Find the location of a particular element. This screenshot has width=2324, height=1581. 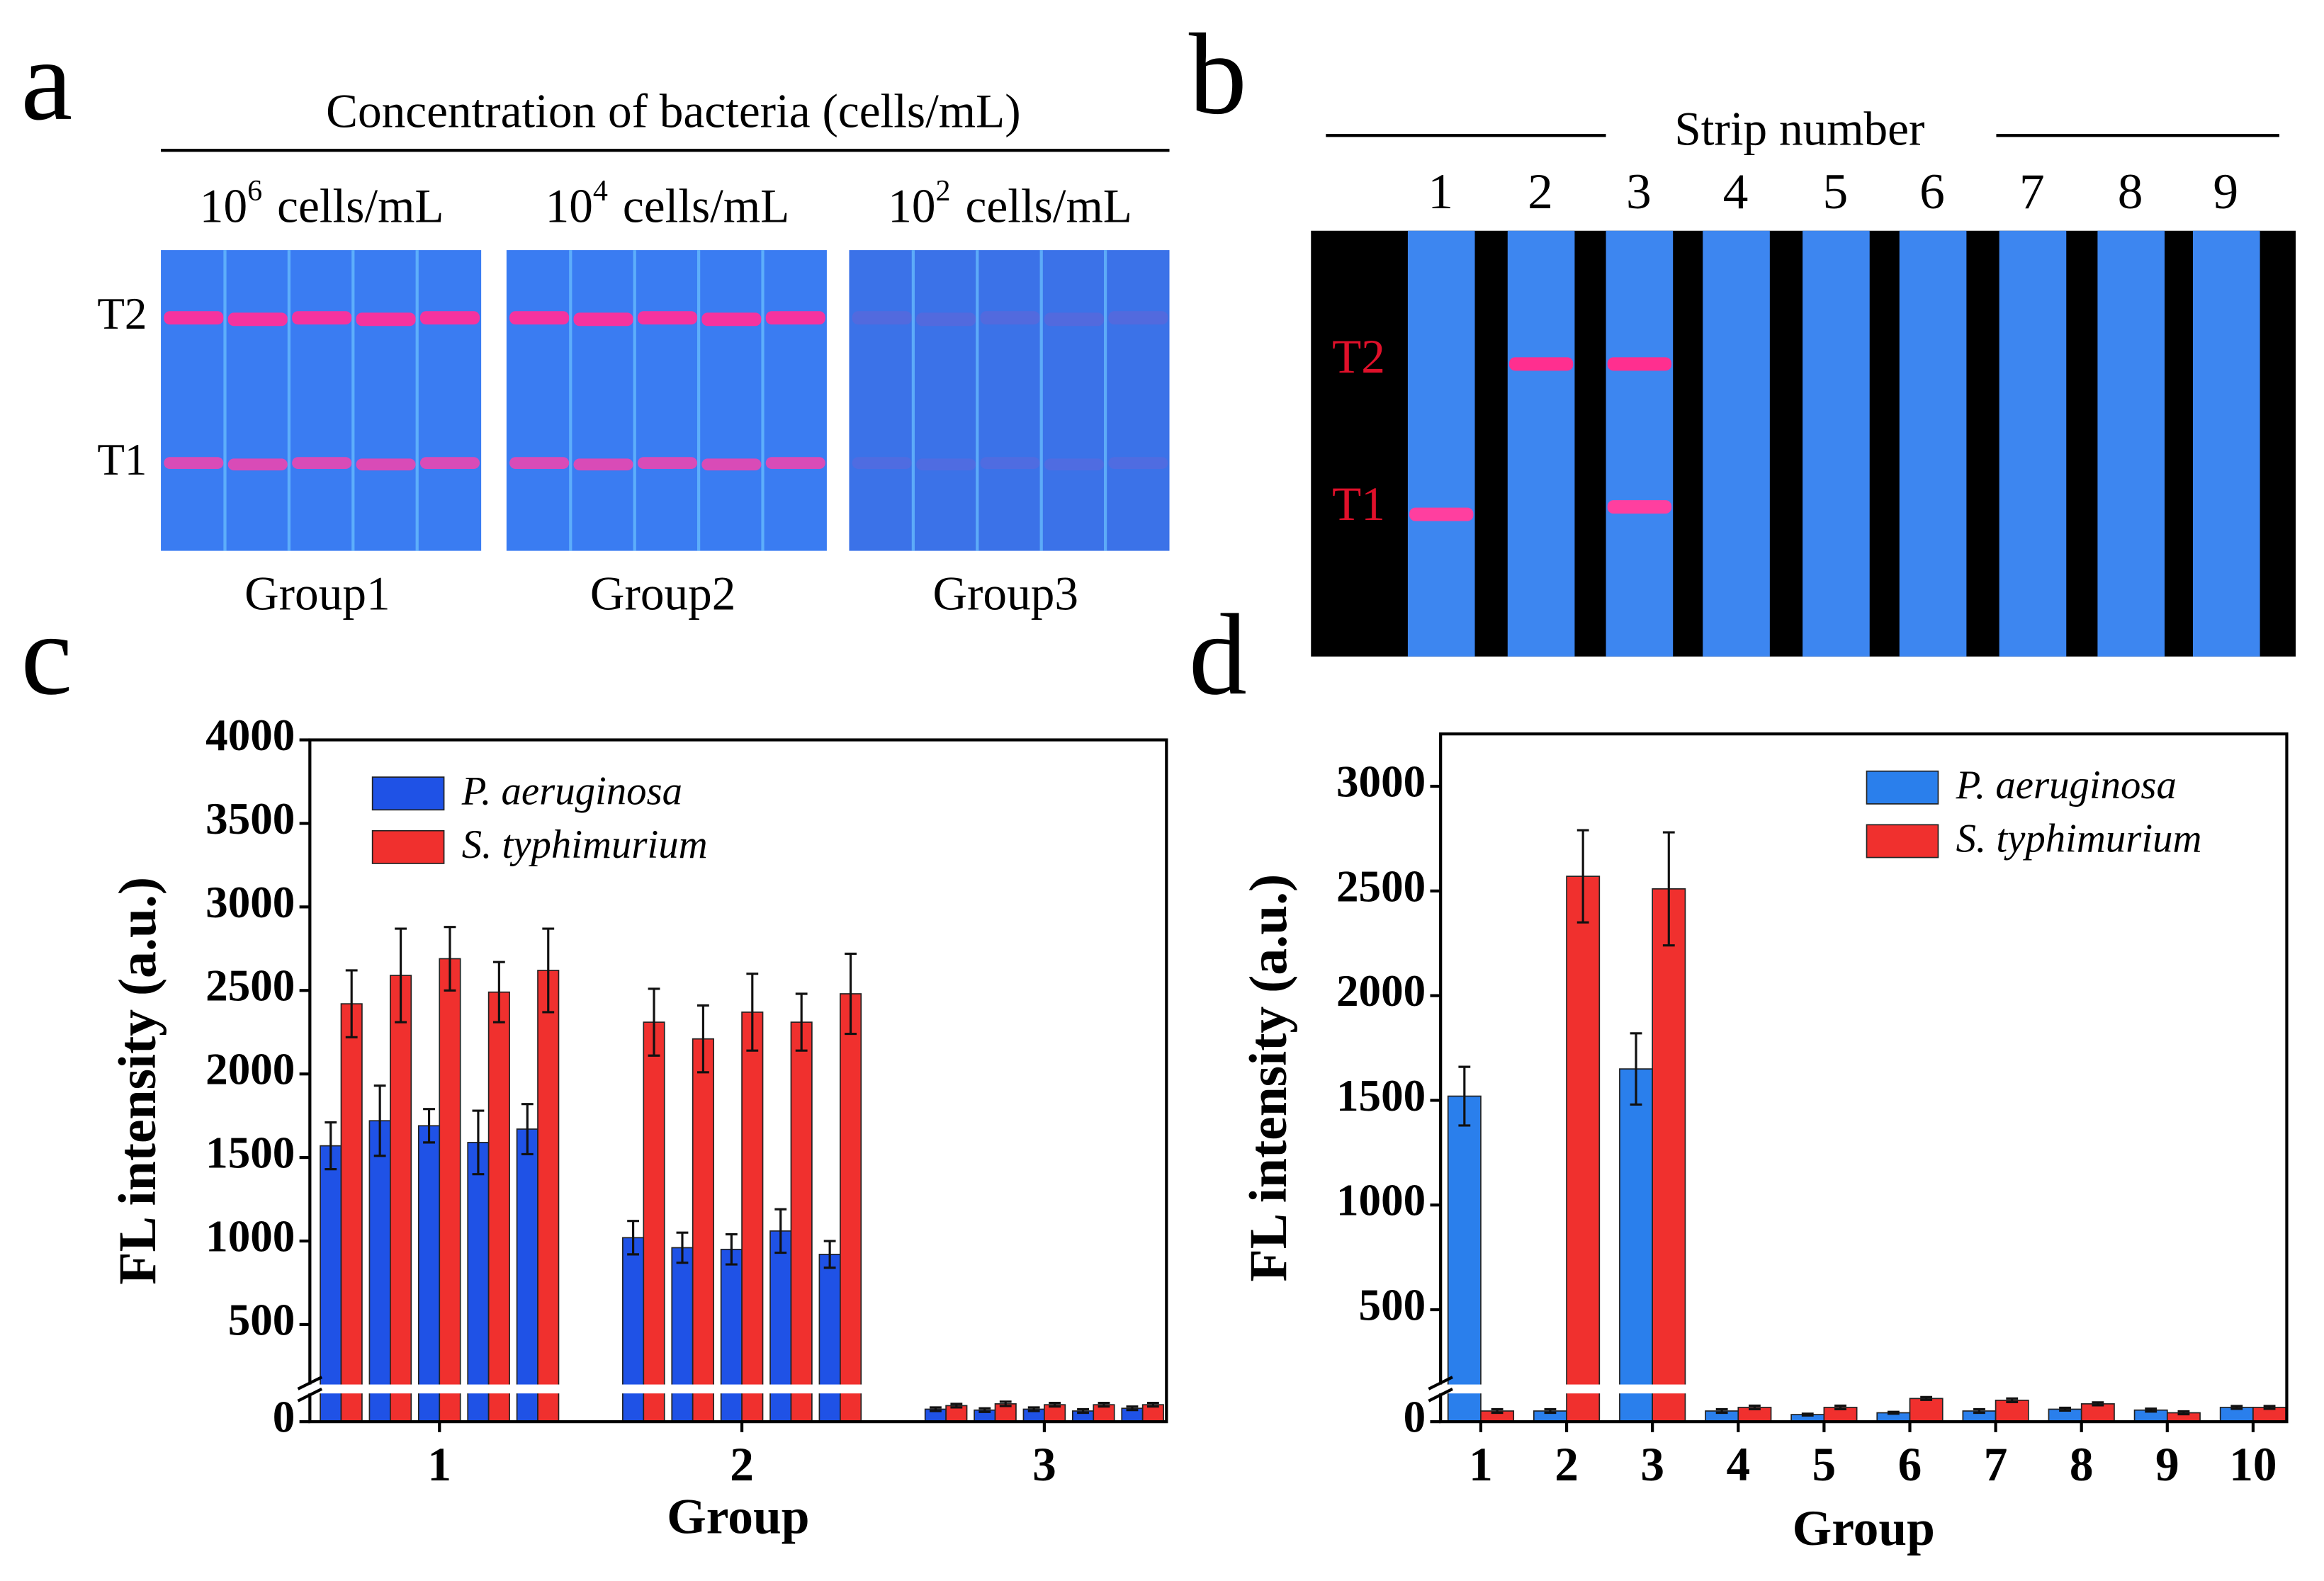

y-tick-label: 0 is located at coordinates (284, 1418).